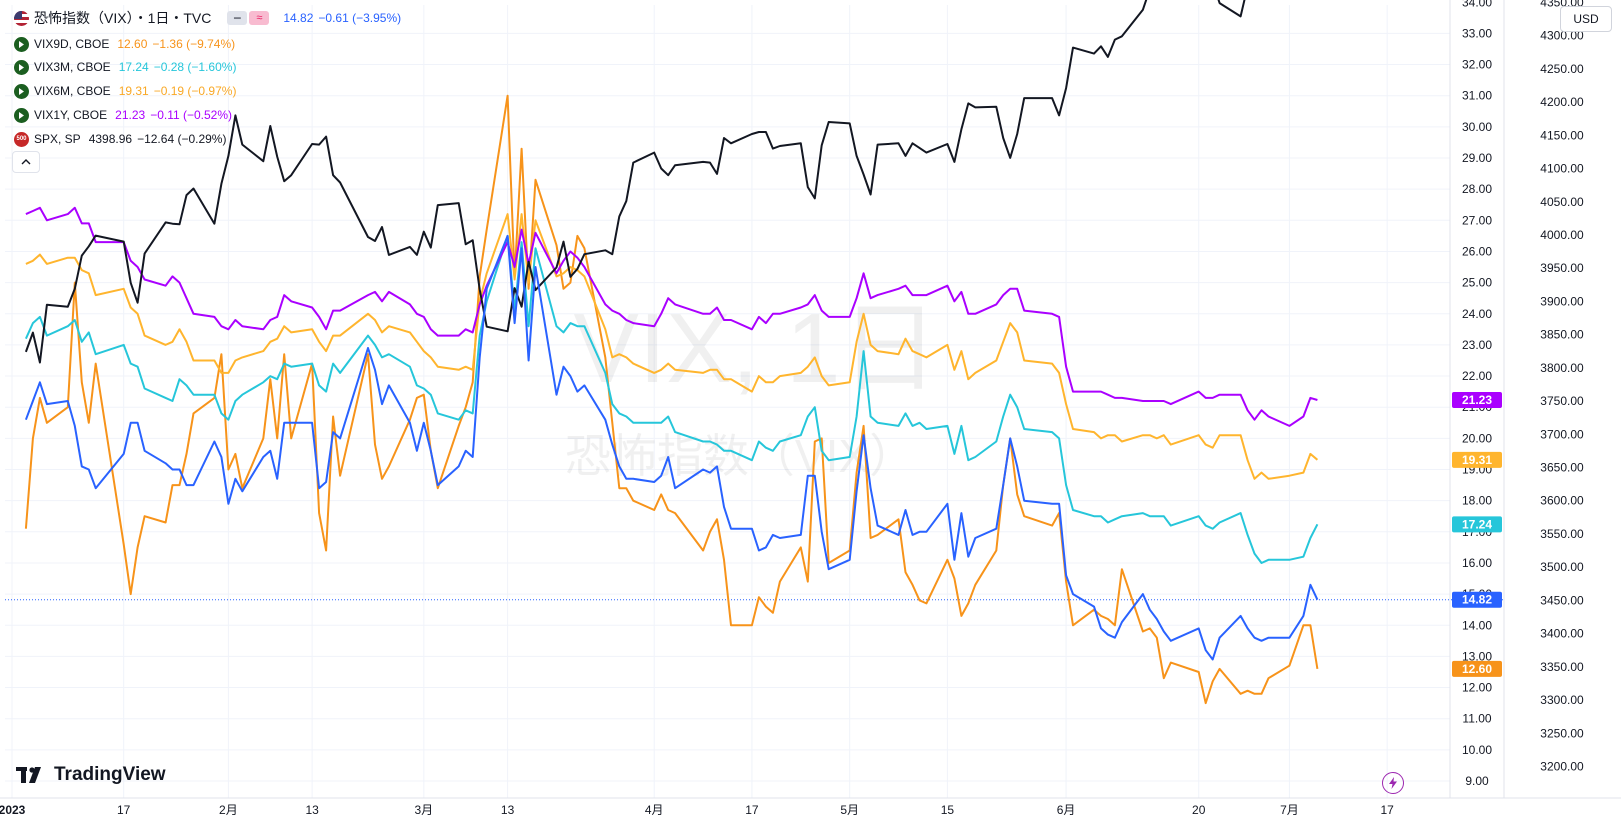 This screenshot has height=833, width=1621. I want to click on chevron-up-icon, so click(26, 162).